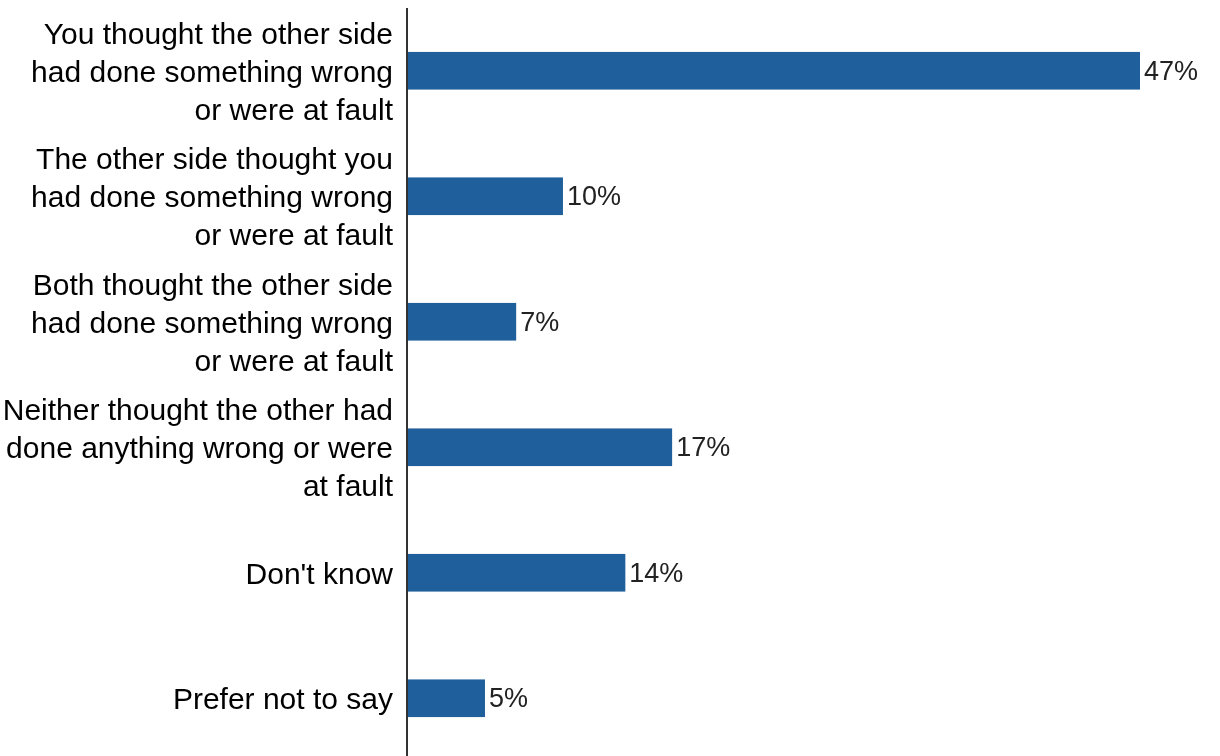  What do you see at coordinates (198, 447) in the screenshot?
I see `y-tick-label: Neither thought the other had done anything wrong or were at fault` at bounding box center [198, 447].